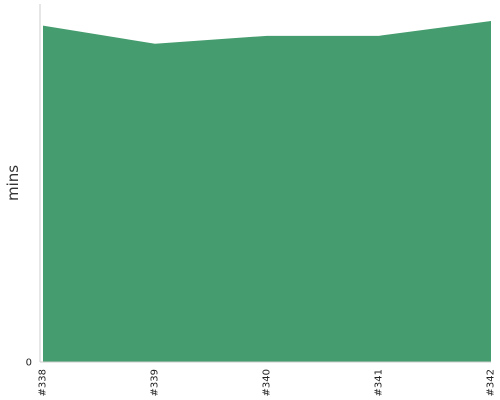  I want to click on x-tick-label: #338, so click(43, 382).